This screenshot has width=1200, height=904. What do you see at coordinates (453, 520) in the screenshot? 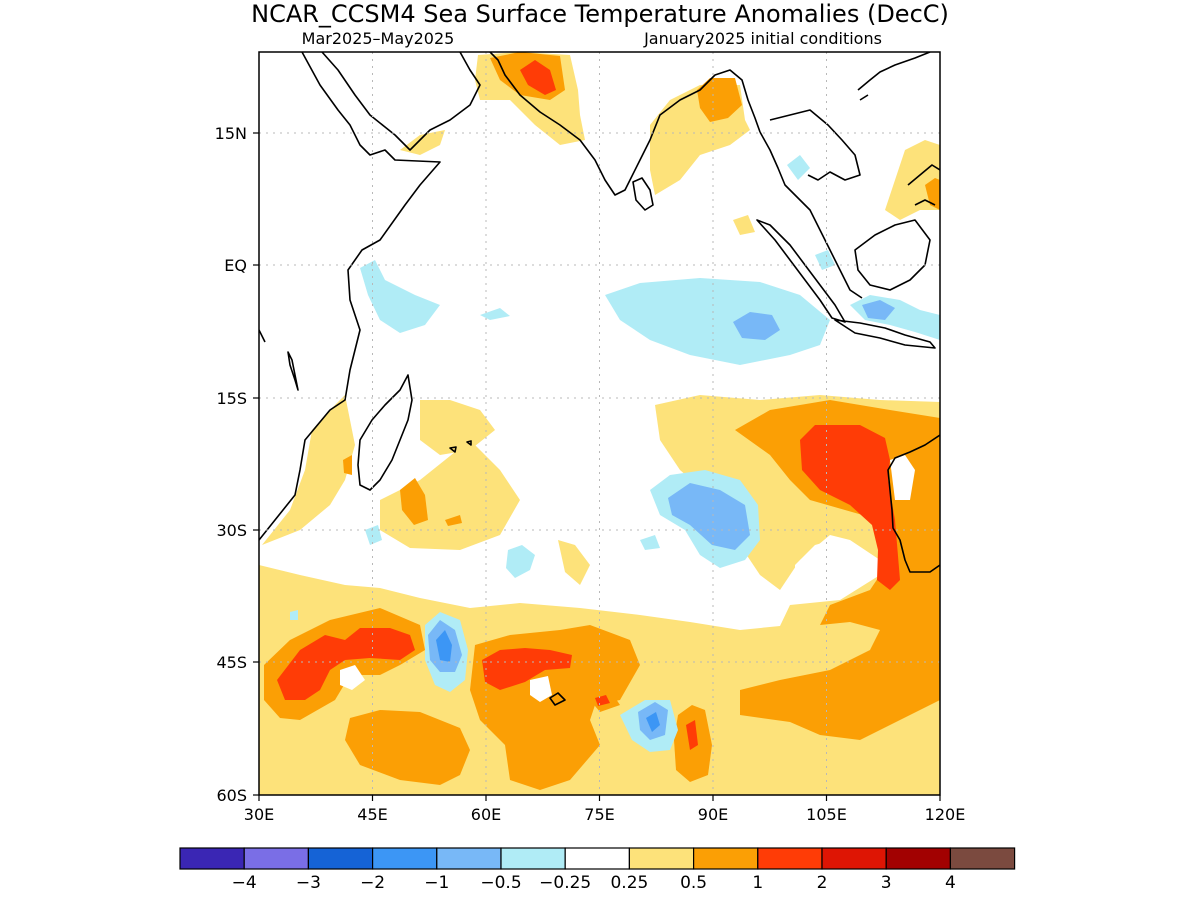
I see `anomaly-region-small-orange` at bounding box center [453, 520].